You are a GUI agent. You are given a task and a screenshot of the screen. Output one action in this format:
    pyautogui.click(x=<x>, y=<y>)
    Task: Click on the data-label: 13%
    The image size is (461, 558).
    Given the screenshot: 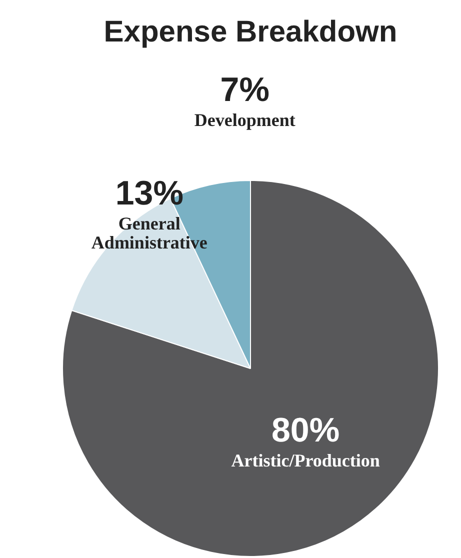 What is the action you would take?
    pyautogui.click(x=149, y=193)
    